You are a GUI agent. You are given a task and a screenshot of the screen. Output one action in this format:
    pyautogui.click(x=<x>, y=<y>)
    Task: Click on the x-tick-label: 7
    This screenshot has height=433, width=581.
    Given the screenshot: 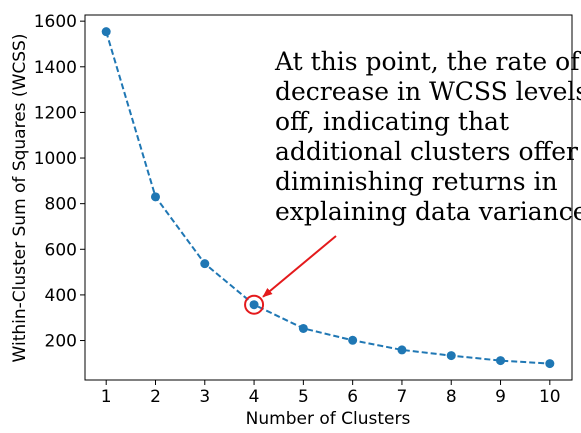 What is the action you would take?
    pyautogui.click(x=402, y=397)
    